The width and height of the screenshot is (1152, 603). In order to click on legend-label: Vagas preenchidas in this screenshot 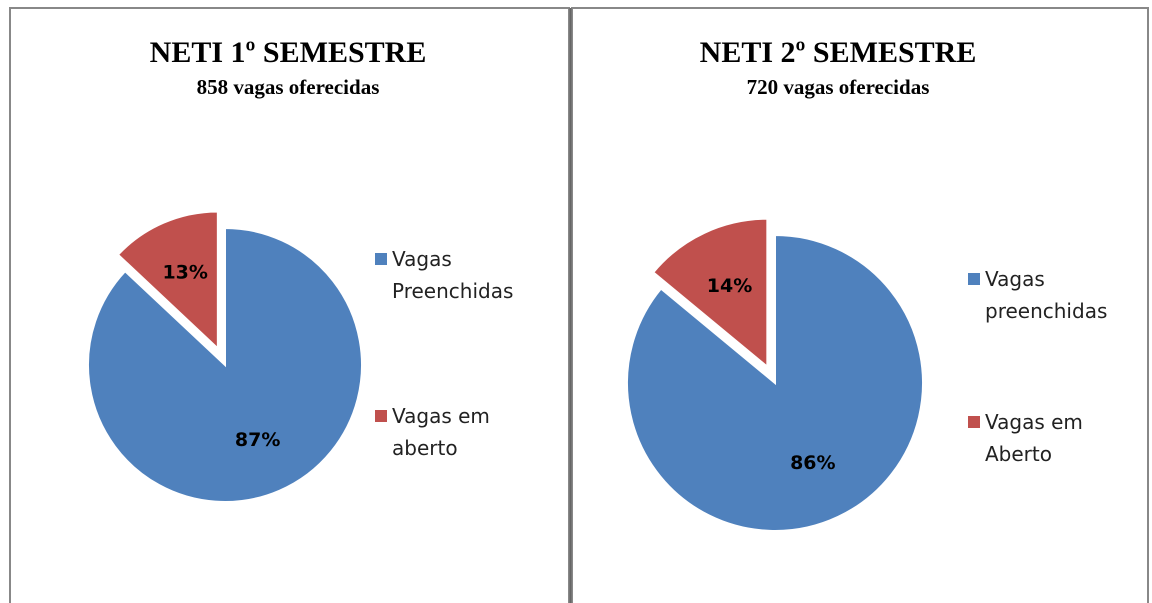, I will do `click(1046, 295)`.